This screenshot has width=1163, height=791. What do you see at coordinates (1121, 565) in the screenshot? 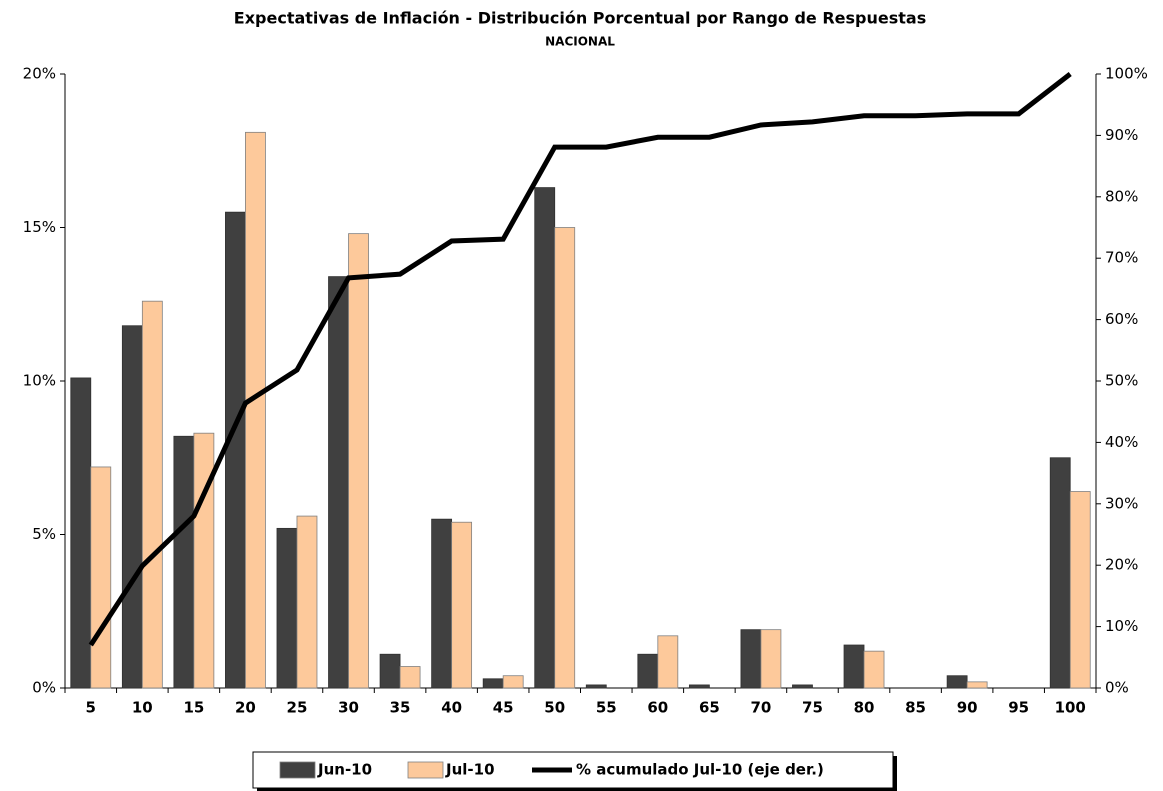
I see `y2-tick-label: 20%` at bounding box center [1121, 565].